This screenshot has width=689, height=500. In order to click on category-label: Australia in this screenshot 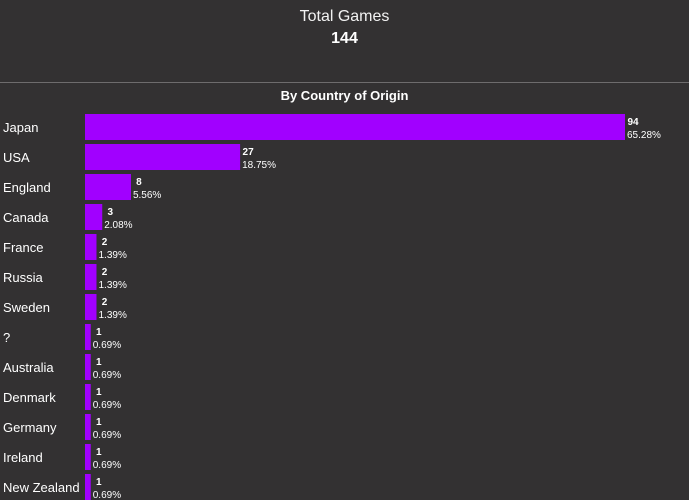, I will do `click(28, 367)`.